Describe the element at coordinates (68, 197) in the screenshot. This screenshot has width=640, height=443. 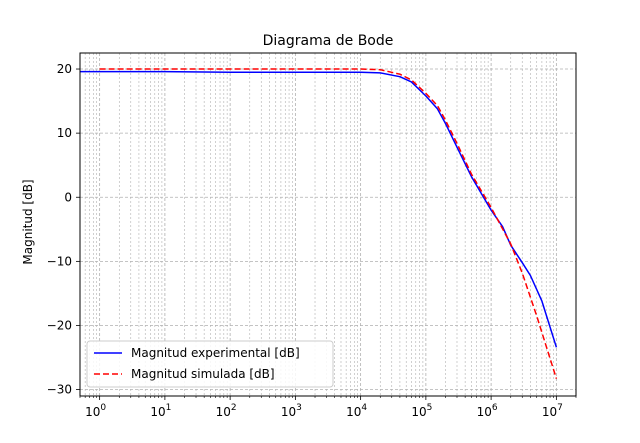
I see `y-tick-label: 0` at that location.